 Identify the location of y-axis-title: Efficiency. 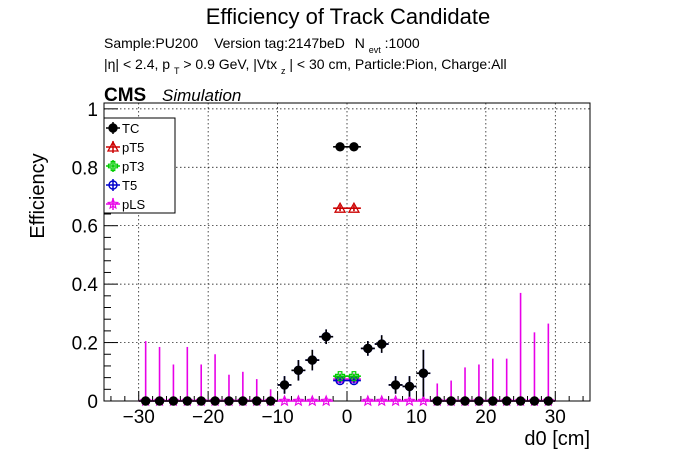
(38, 195).